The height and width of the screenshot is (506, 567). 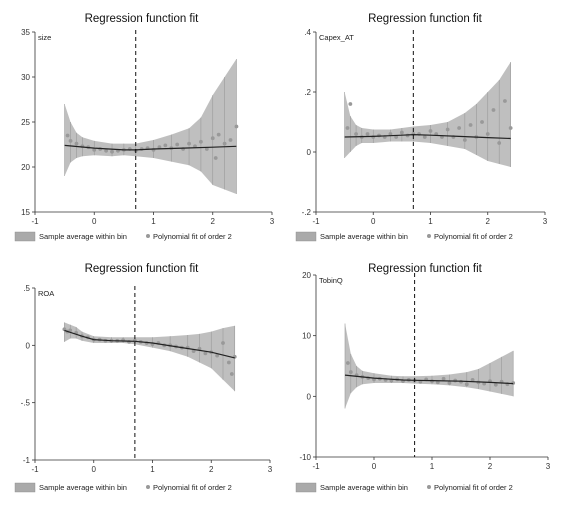 What do you see at coordinates (27, 460) in the screenshot?
I see `y-tick-label: -1` at bounding box center [27, 460].